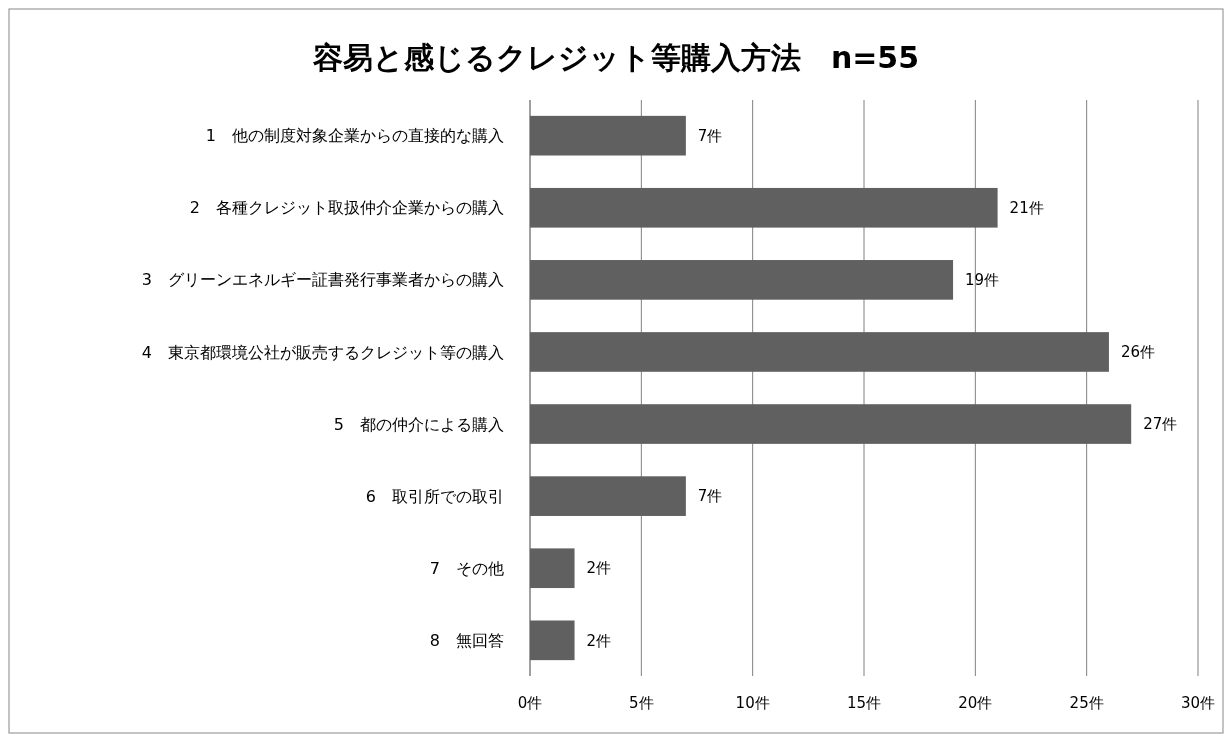 The width and height of the screenshot is (1232, 742). I want to click on y-tick-label: 7 その他, so click(466, 568).